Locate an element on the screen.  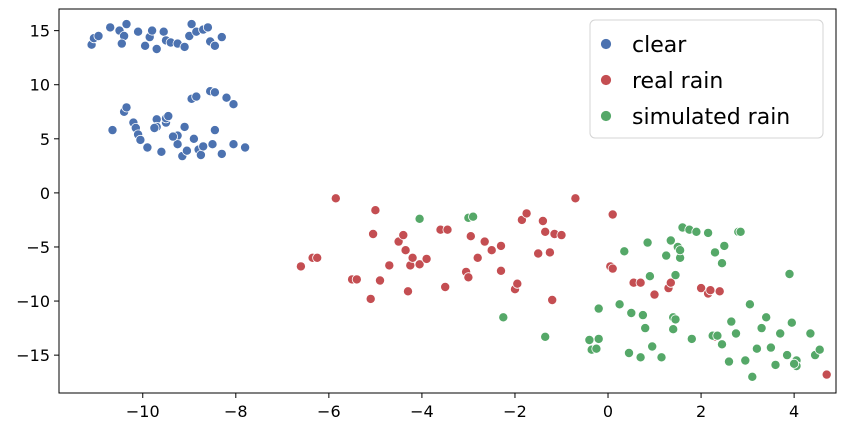
x-tick-label: 4 is located at coordinates (794, 411).